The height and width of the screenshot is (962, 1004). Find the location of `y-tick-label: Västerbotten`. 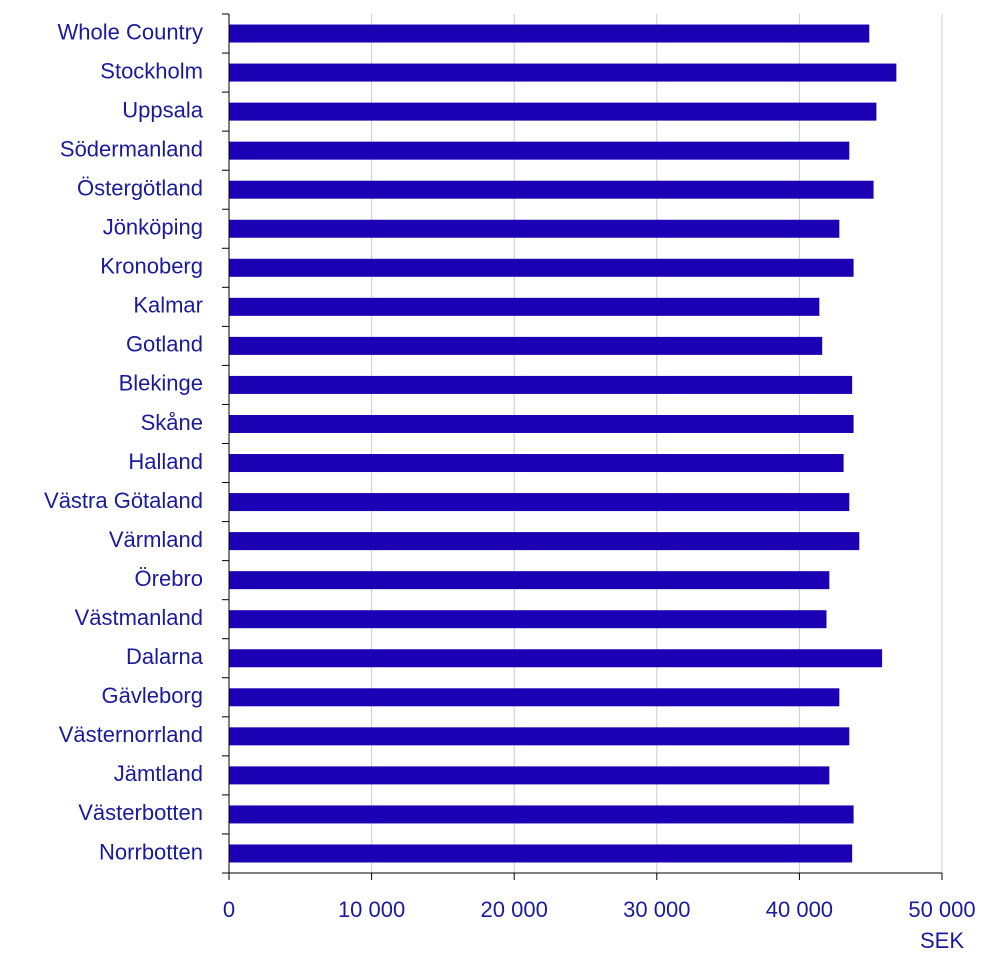

y-tick-label: Västerbotten is located at coordinates (140, 812).